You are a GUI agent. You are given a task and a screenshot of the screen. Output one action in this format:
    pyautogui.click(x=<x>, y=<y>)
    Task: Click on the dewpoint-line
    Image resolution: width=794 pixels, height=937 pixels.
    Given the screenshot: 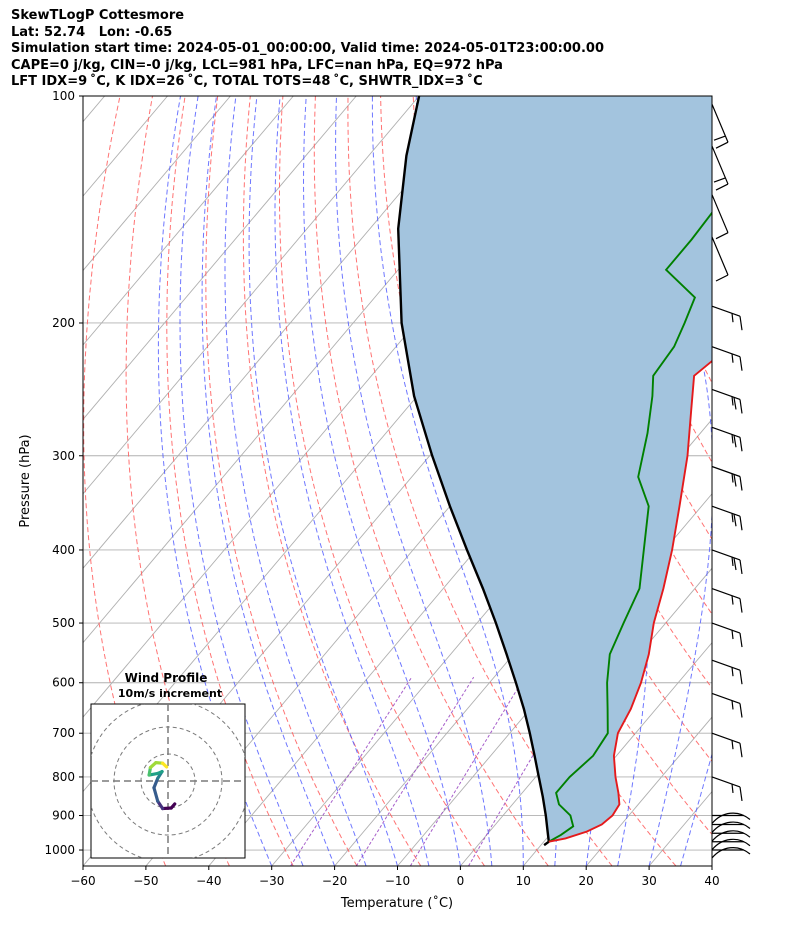 What is the action you would take?
    pyautogui.click(x=630, y=527)
    